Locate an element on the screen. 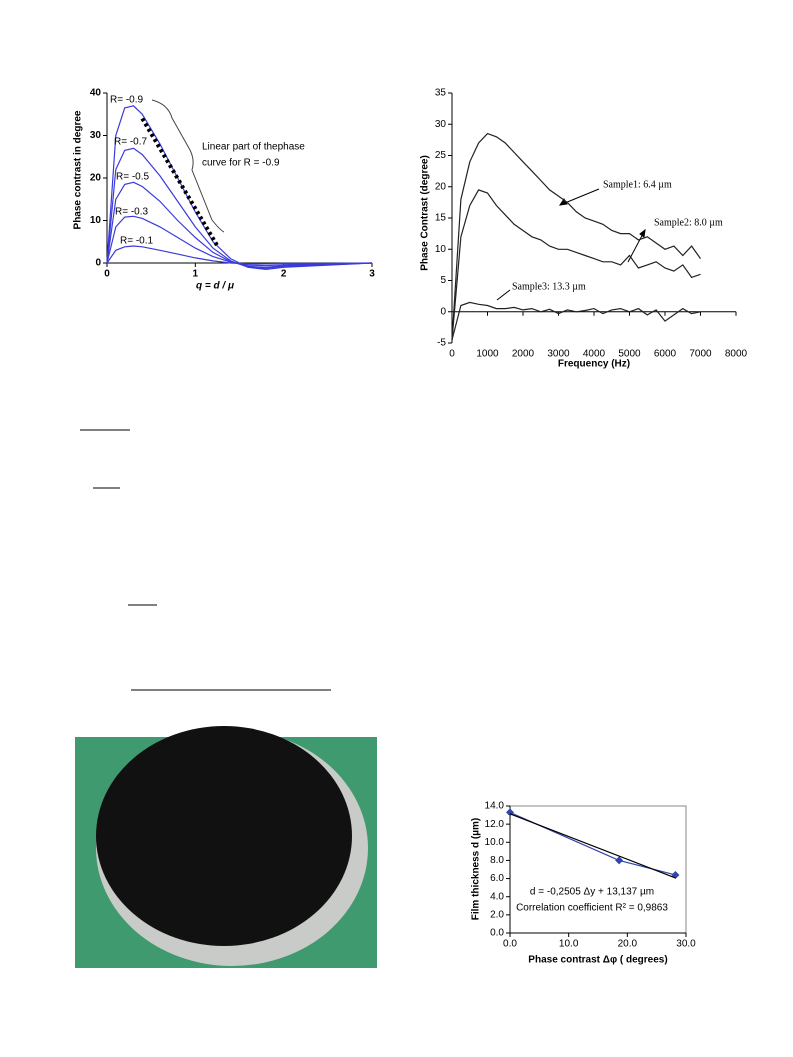 The width and height of the screenshot is (793, 1057). y-tick-label: 12.0 is located at coordinates (495, 824).